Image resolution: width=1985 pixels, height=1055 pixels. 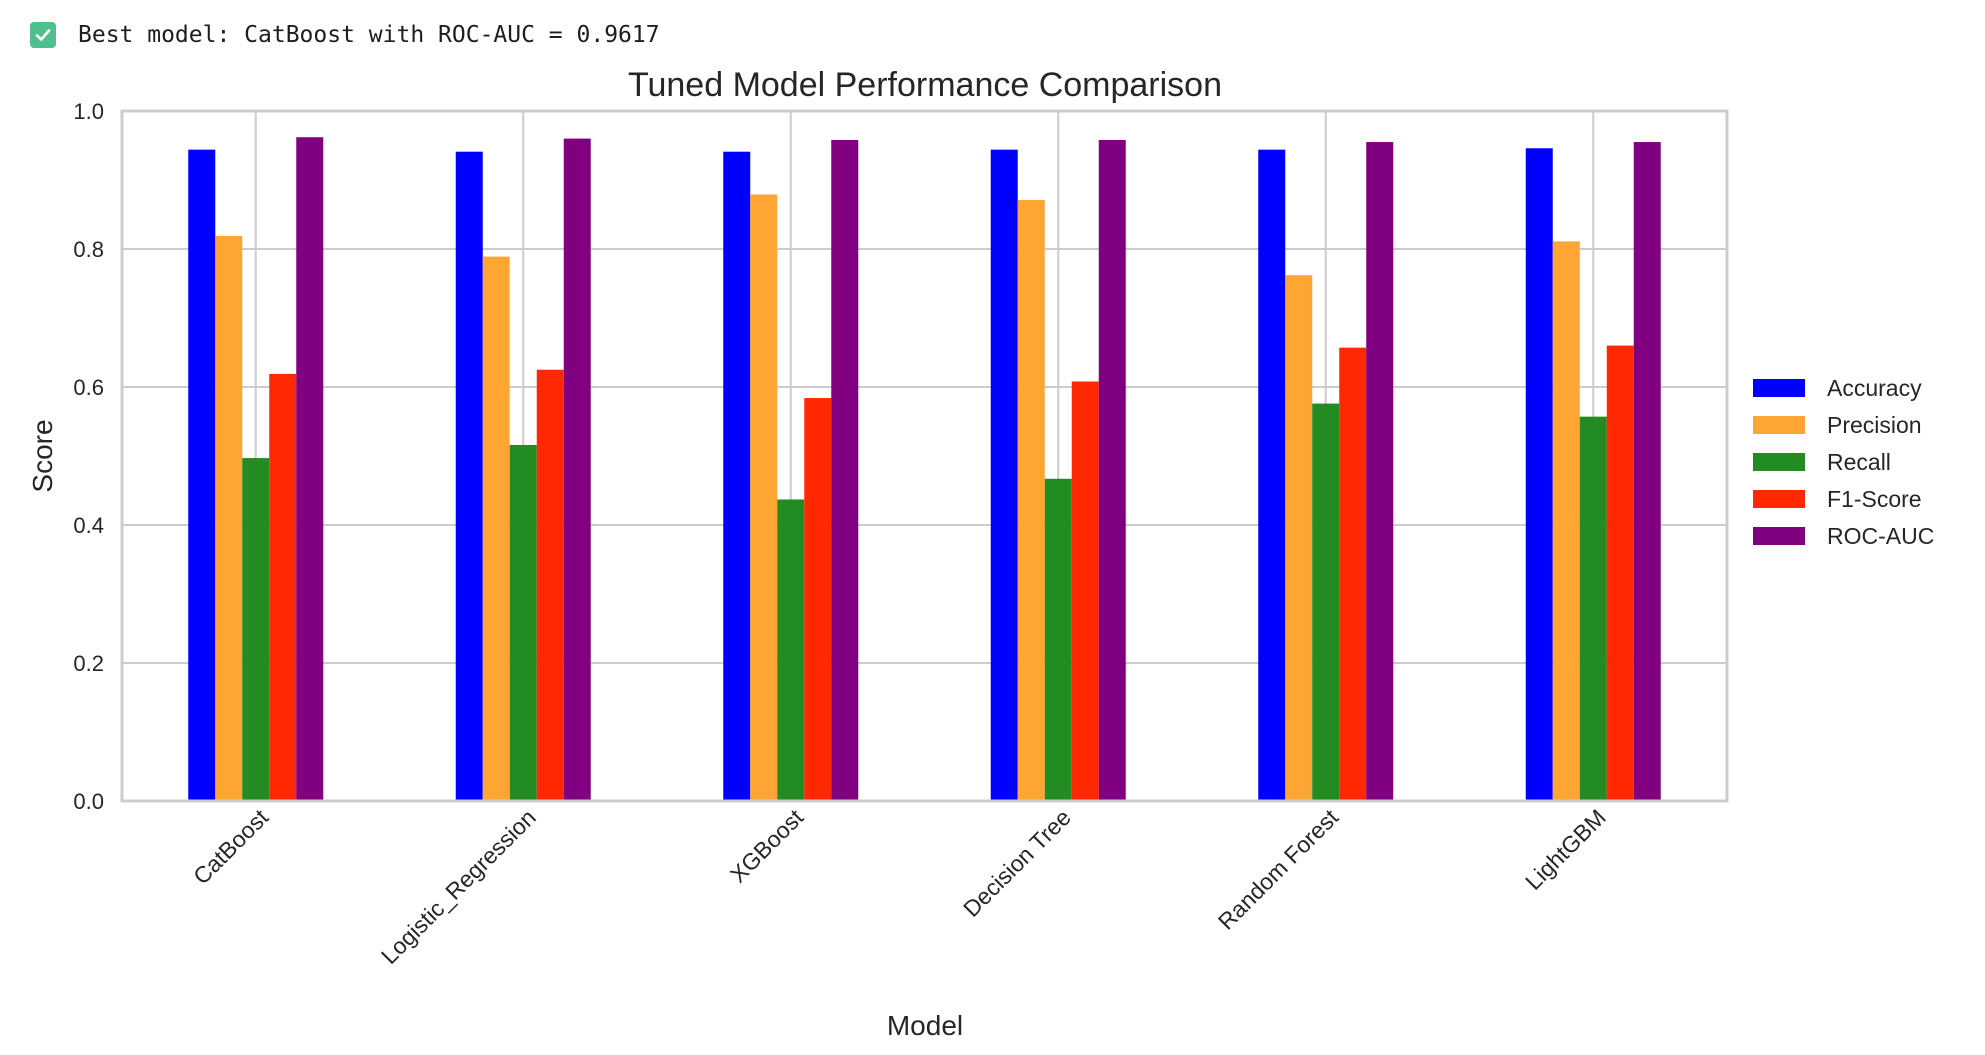 I want to click on y-axis-ticks: 0.0 0.2 0.4 0.6 0.8 1.0, so click(x=88, y=456).